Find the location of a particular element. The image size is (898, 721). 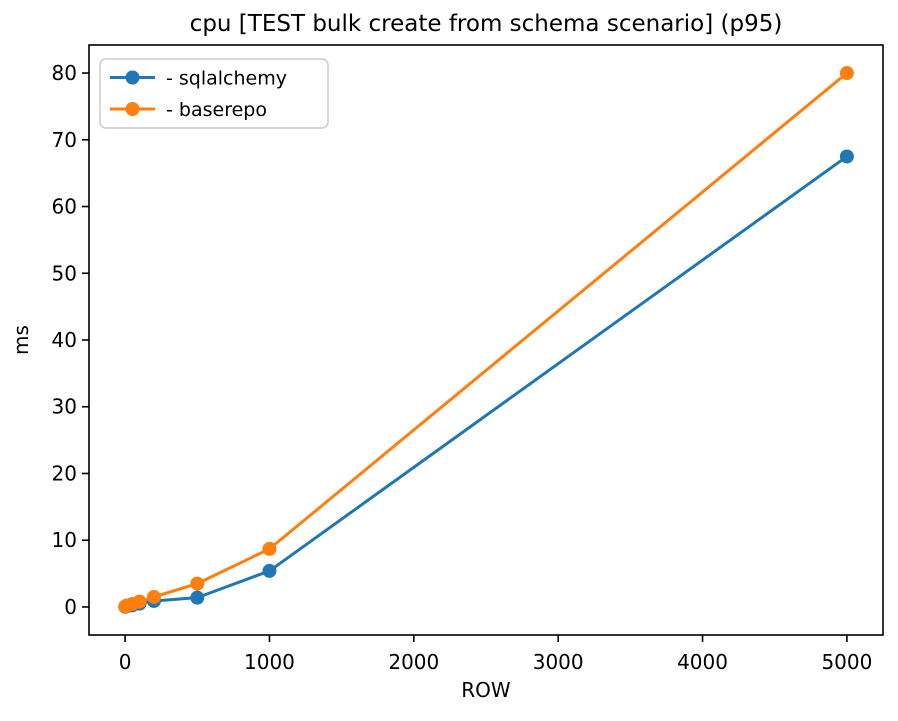

legend-marker-sqlalchemy is located at coordinates (132, 77).